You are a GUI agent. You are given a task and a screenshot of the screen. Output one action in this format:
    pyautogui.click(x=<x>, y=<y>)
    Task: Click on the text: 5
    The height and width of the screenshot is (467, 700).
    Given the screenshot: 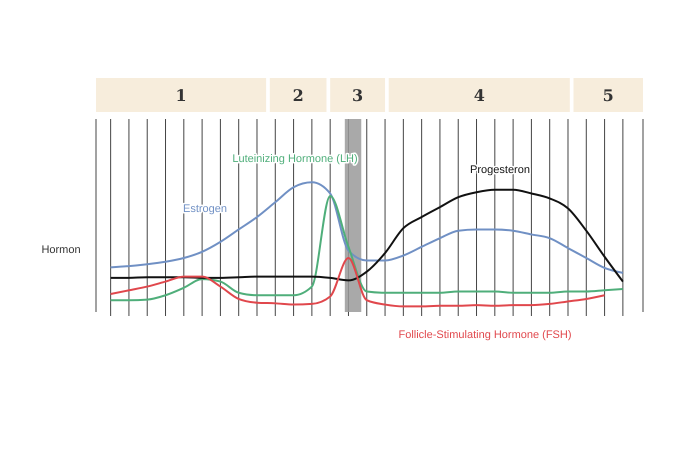 What is the action you would take?
    pyautogui.click(x=608, y=95)
    